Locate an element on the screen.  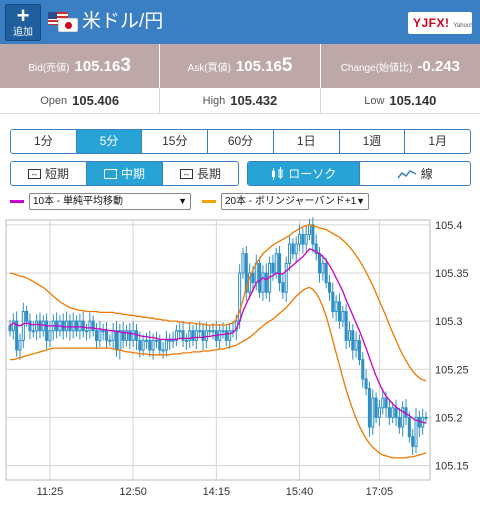
ask-value-main: 105.16 is located at coordinates (258, 66).